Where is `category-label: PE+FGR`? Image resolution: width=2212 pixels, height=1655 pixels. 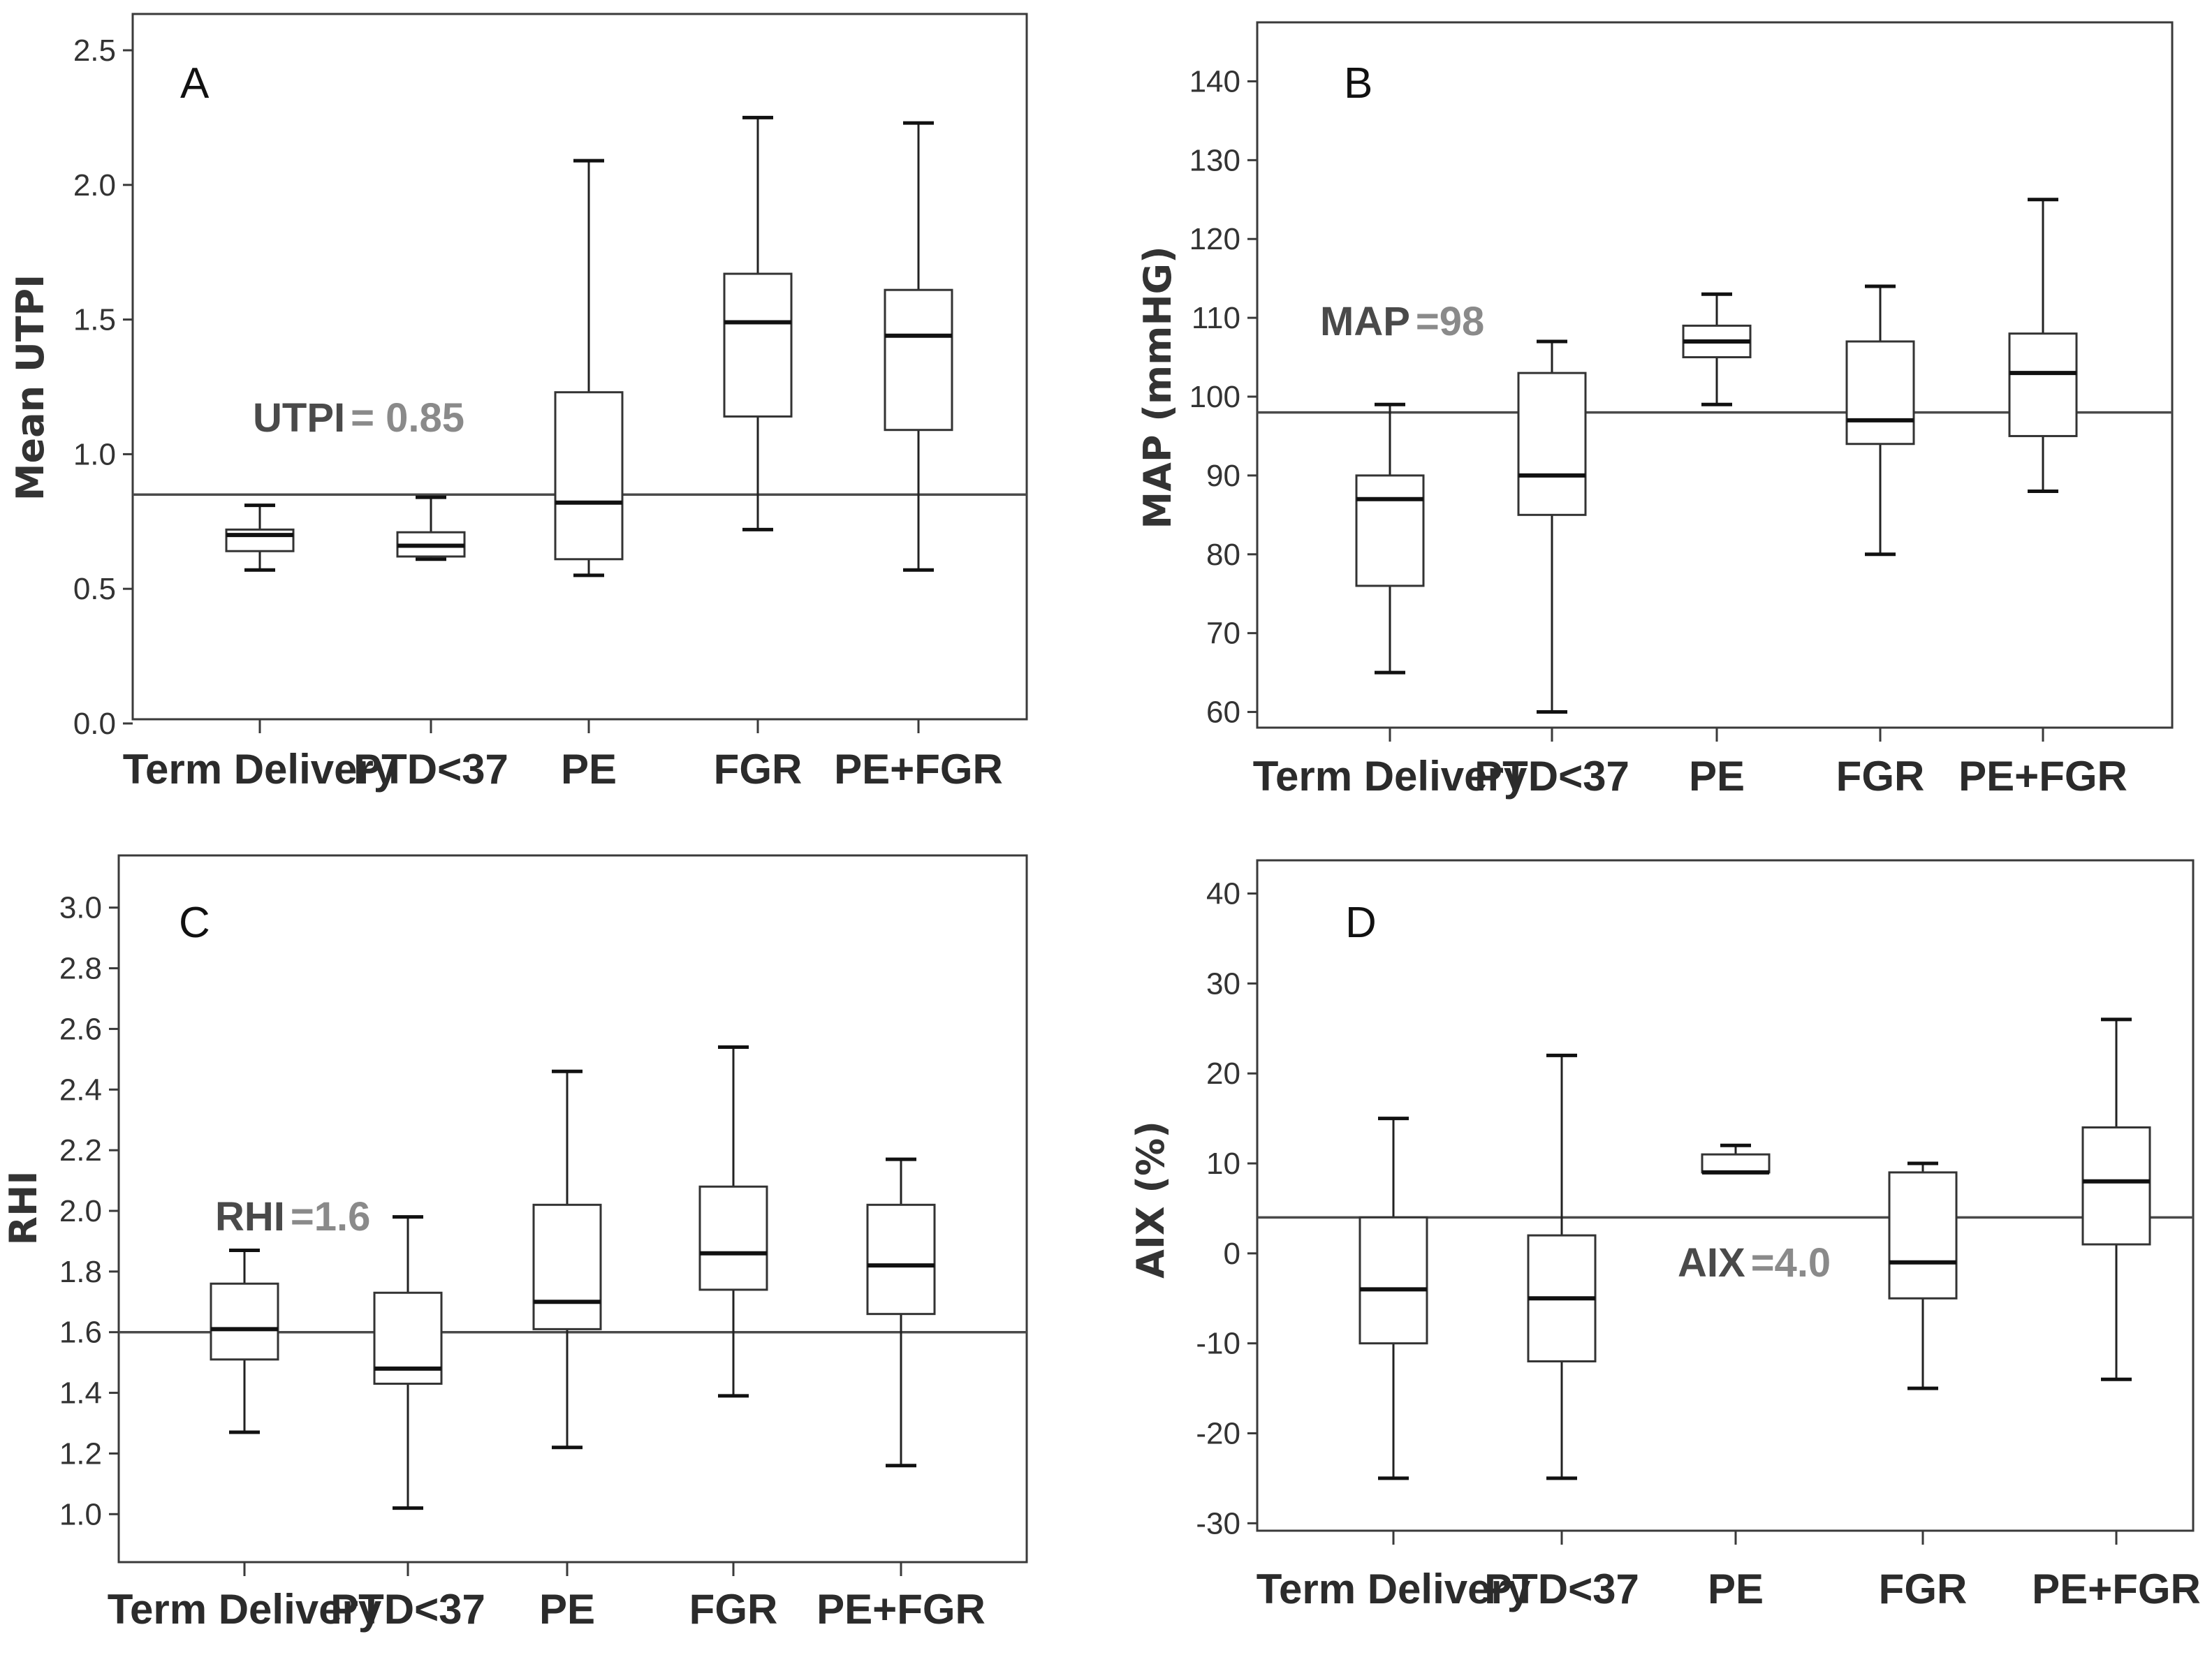
category-label: PE+FGR is located at coordinates (901, 1609).